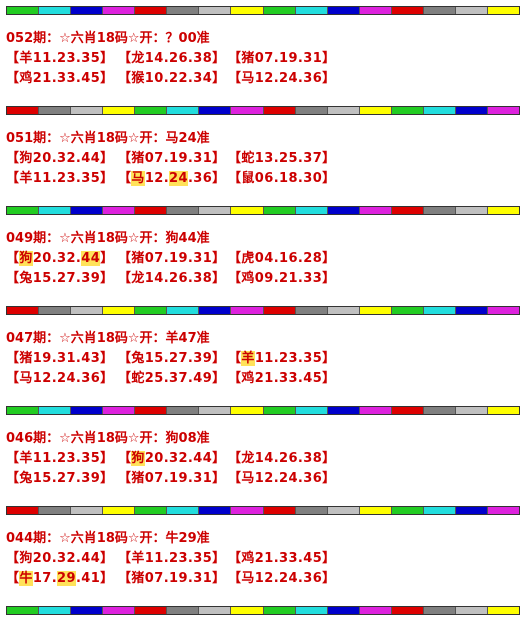 This screenshot has height=625, width=529. What do you see at coordinates (26, 578) in the screenshot?
I see `highlighted-text: 牛` at bounding box center [26, 578].